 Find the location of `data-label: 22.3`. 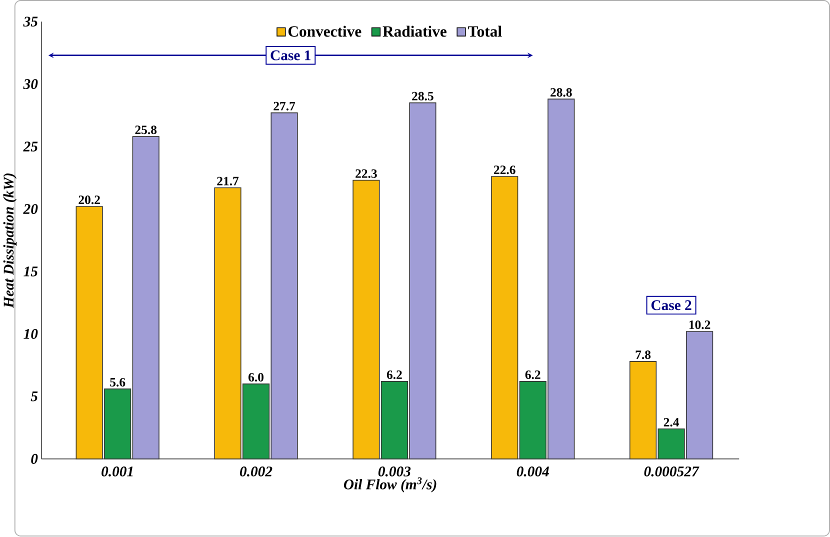

data-label: 22.3 is located at coordinates (366, 174).